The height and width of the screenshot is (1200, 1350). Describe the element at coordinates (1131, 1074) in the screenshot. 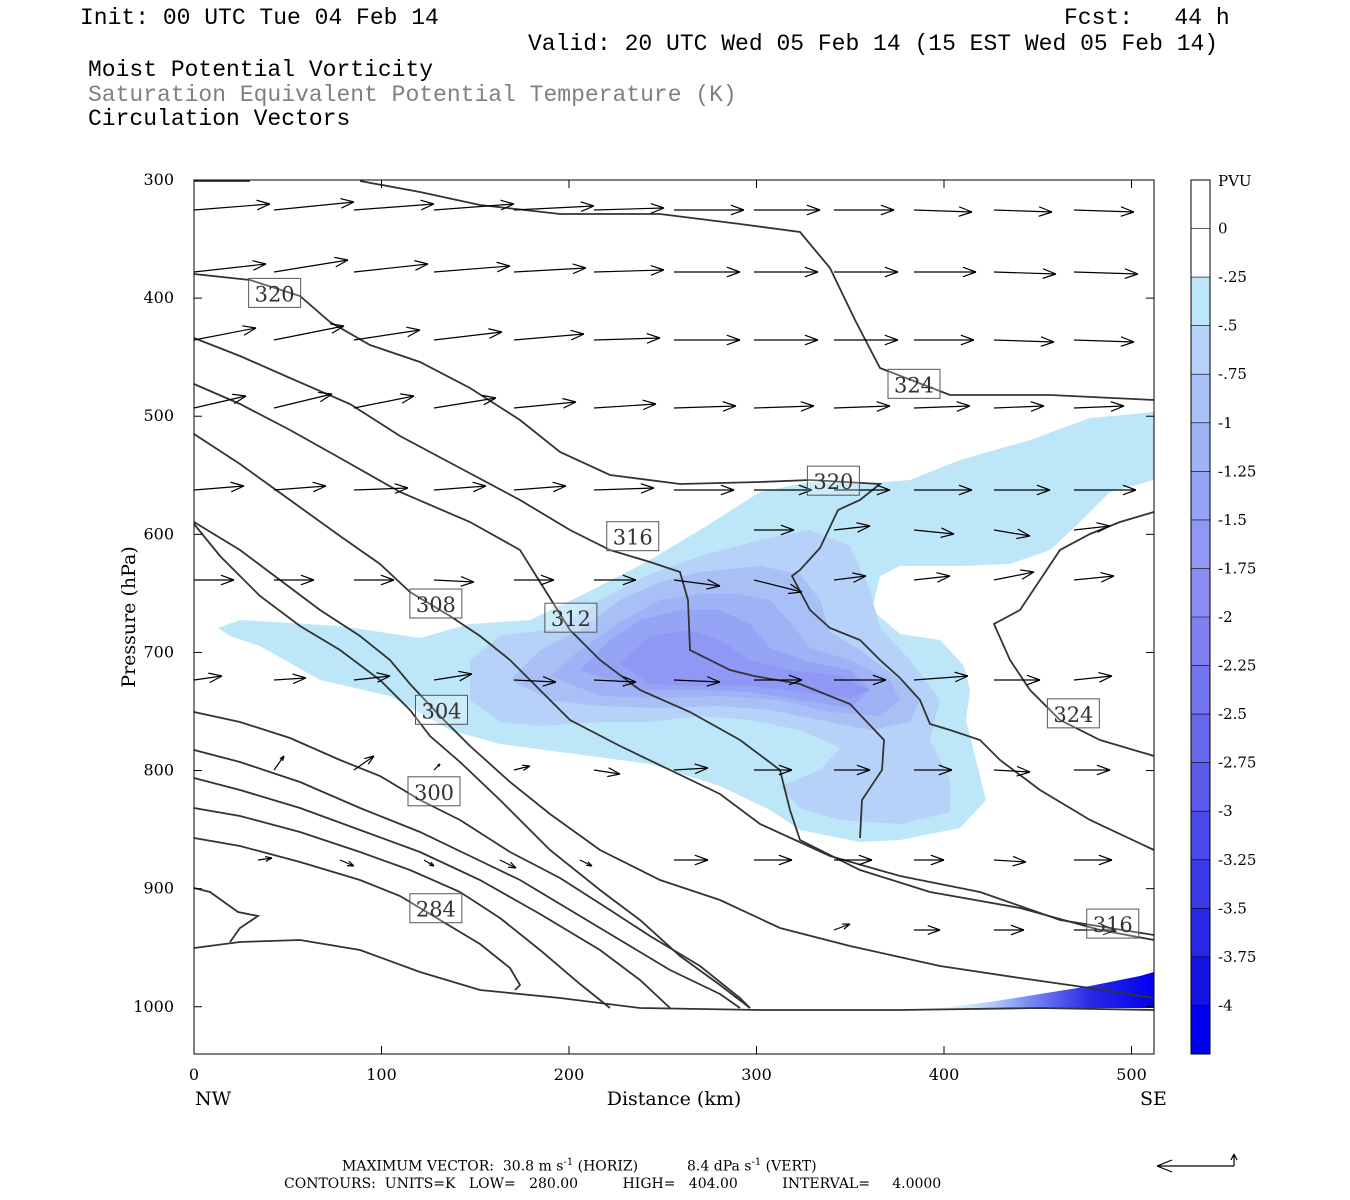

I see `x-tick-label: 500` at that location.